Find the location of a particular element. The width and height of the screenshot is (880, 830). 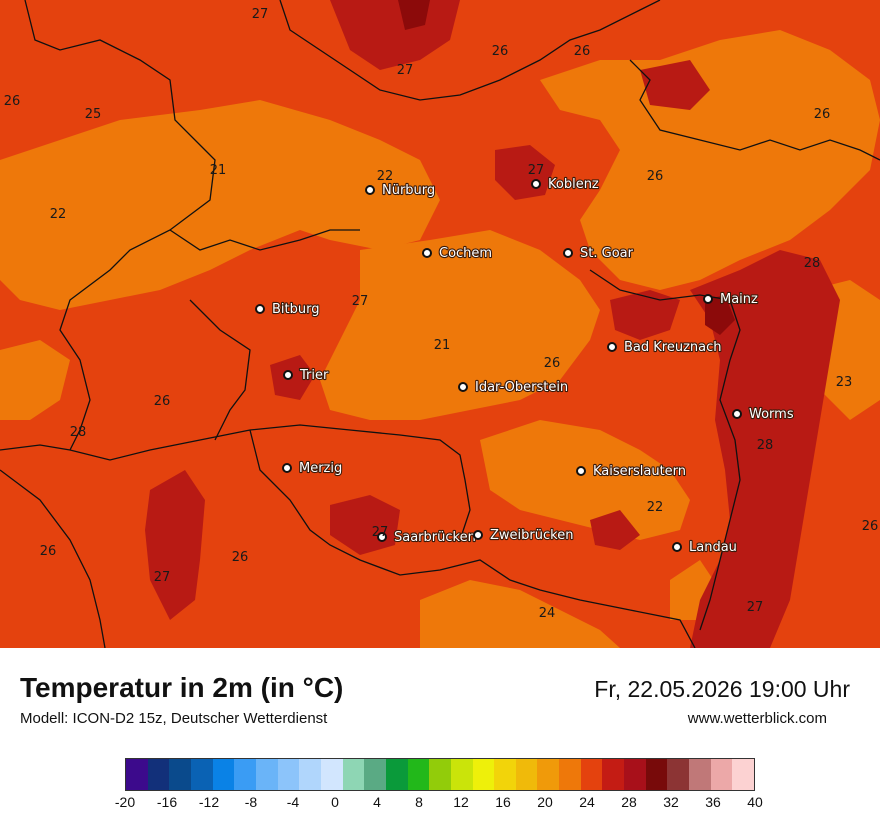

colorbar-tick-label: 4 is located at coordinates (377, 802).